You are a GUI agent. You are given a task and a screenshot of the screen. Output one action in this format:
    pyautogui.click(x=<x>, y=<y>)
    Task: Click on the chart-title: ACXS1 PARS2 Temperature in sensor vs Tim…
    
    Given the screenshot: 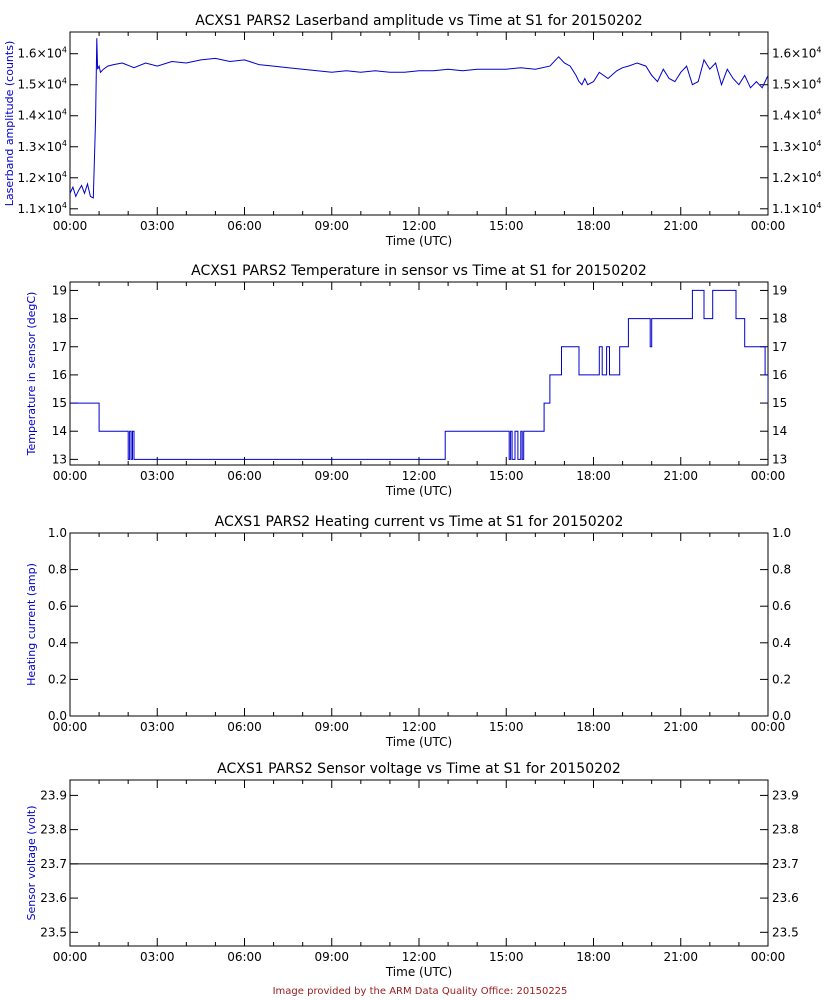 What is the action you would take?
    pyautogui.click(x=419, y=271)
    